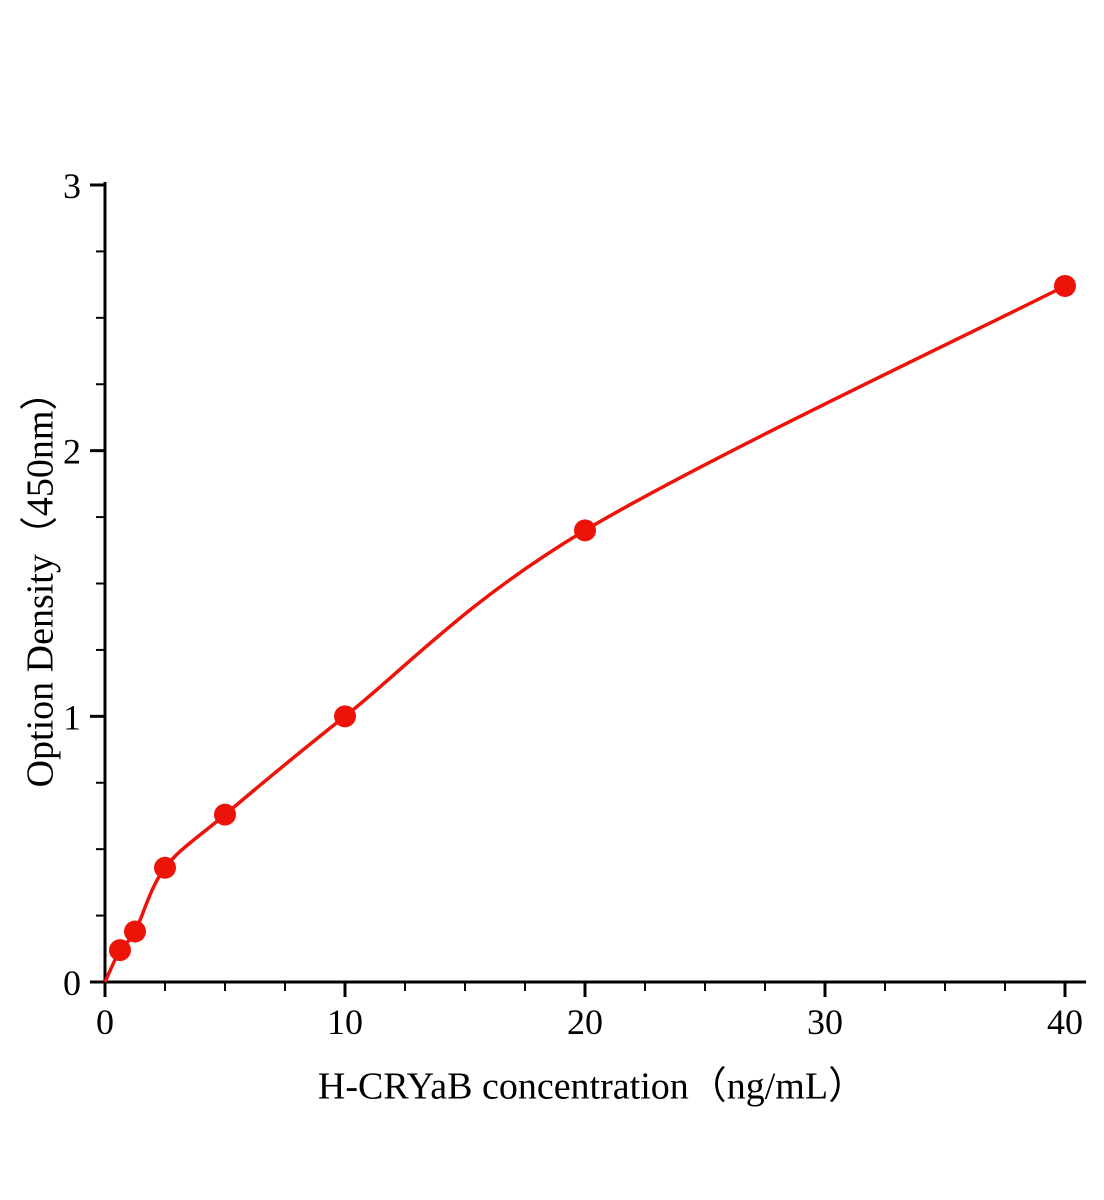 Image resolution: width=1104 pixels, height=1200 pixels. Describe the element at coordinates (72, 452) in the screenshot. I see `y-tick-label: 2` at that location.